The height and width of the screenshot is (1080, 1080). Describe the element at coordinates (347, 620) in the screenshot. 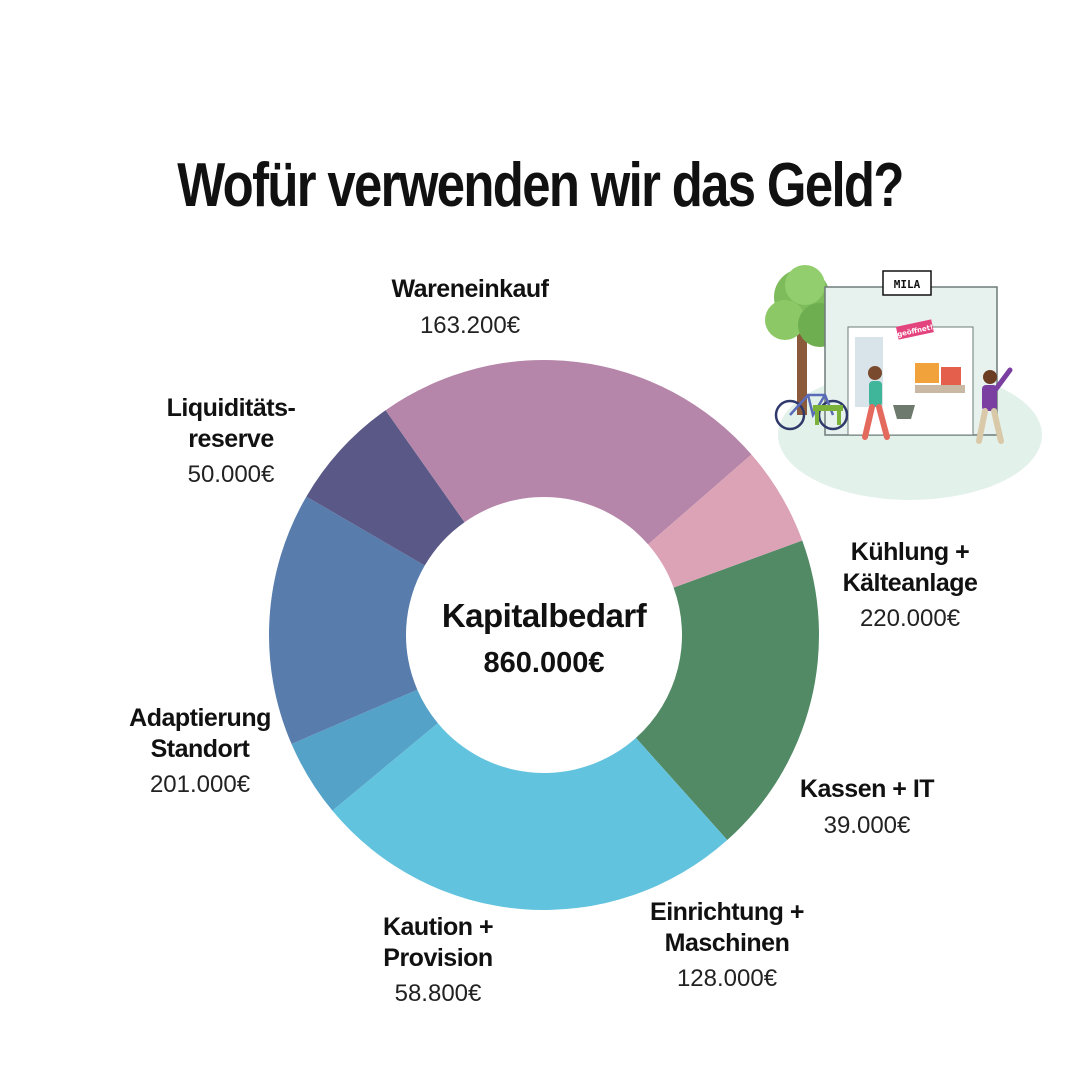

I see `donut-slice-einrichtung` at that location.